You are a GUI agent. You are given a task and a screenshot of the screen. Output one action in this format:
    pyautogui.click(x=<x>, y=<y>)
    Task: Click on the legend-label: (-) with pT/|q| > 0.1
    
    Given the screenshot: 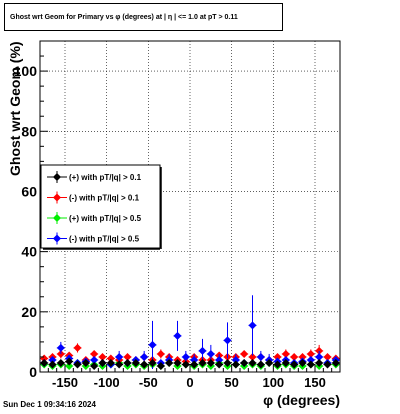 What is the action you would take?
    pyautogui.click(x=104, y=198)
    